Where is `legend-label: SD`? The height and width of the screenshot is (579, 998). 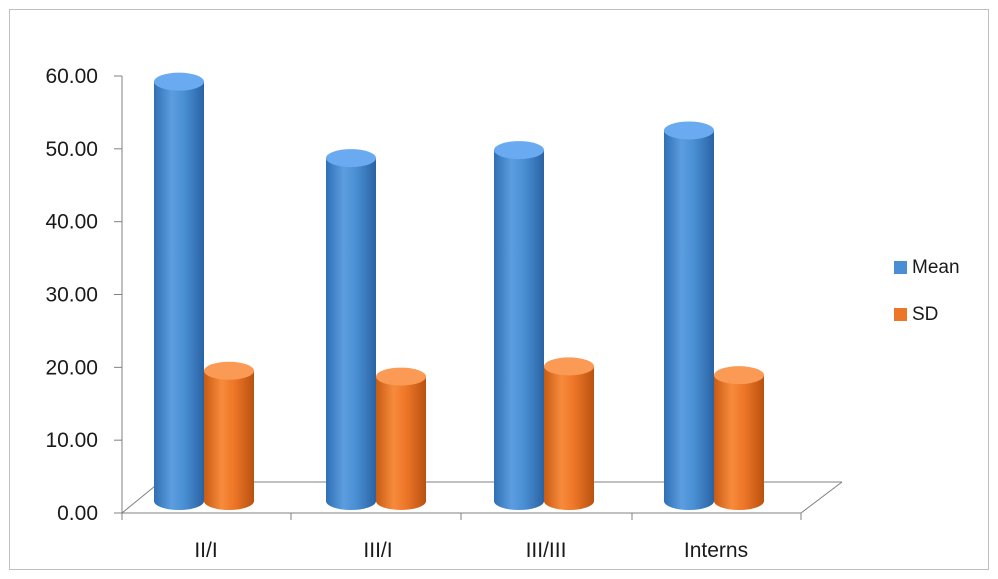 legend-label: SD is located at coordinates (925, 314).